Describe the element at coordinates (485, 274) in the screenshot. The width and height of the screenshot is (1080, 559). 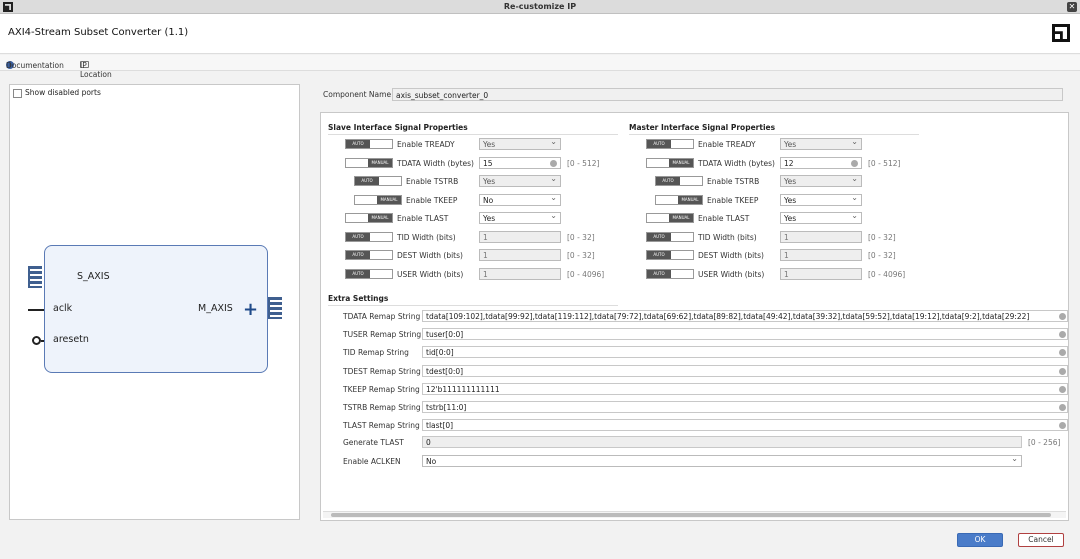
I see `slave-input-value: 1` at that location.